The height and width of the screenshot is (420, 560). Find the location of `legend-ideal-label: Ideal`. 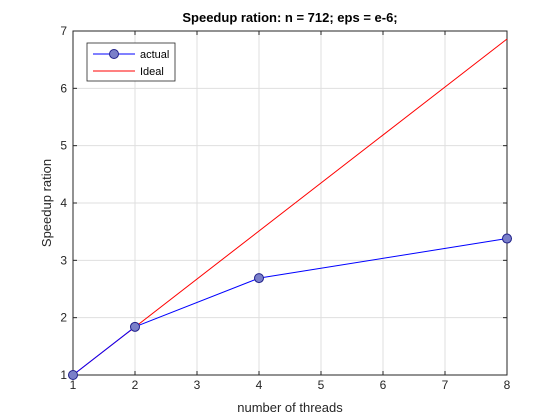

legend-ideal-label: Ideal is located at coordinates (152, 72).